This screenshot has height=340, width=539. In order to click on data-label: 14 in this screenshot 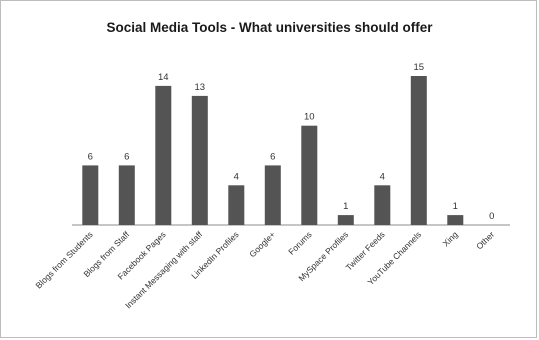, I will do `click(163, 77)`.